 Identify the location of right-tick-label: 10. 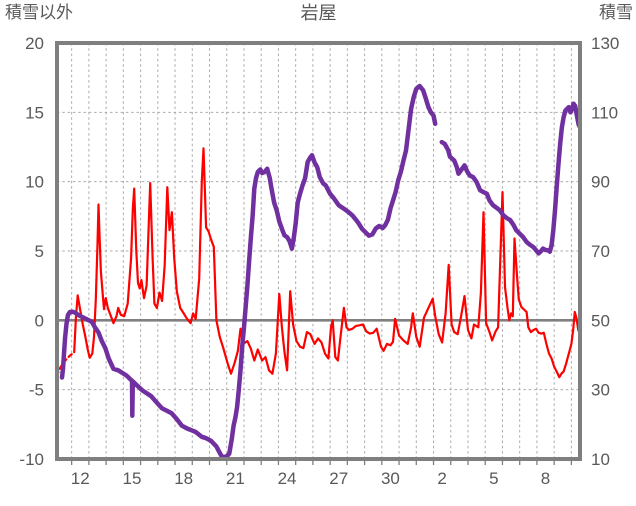
(600, 459).